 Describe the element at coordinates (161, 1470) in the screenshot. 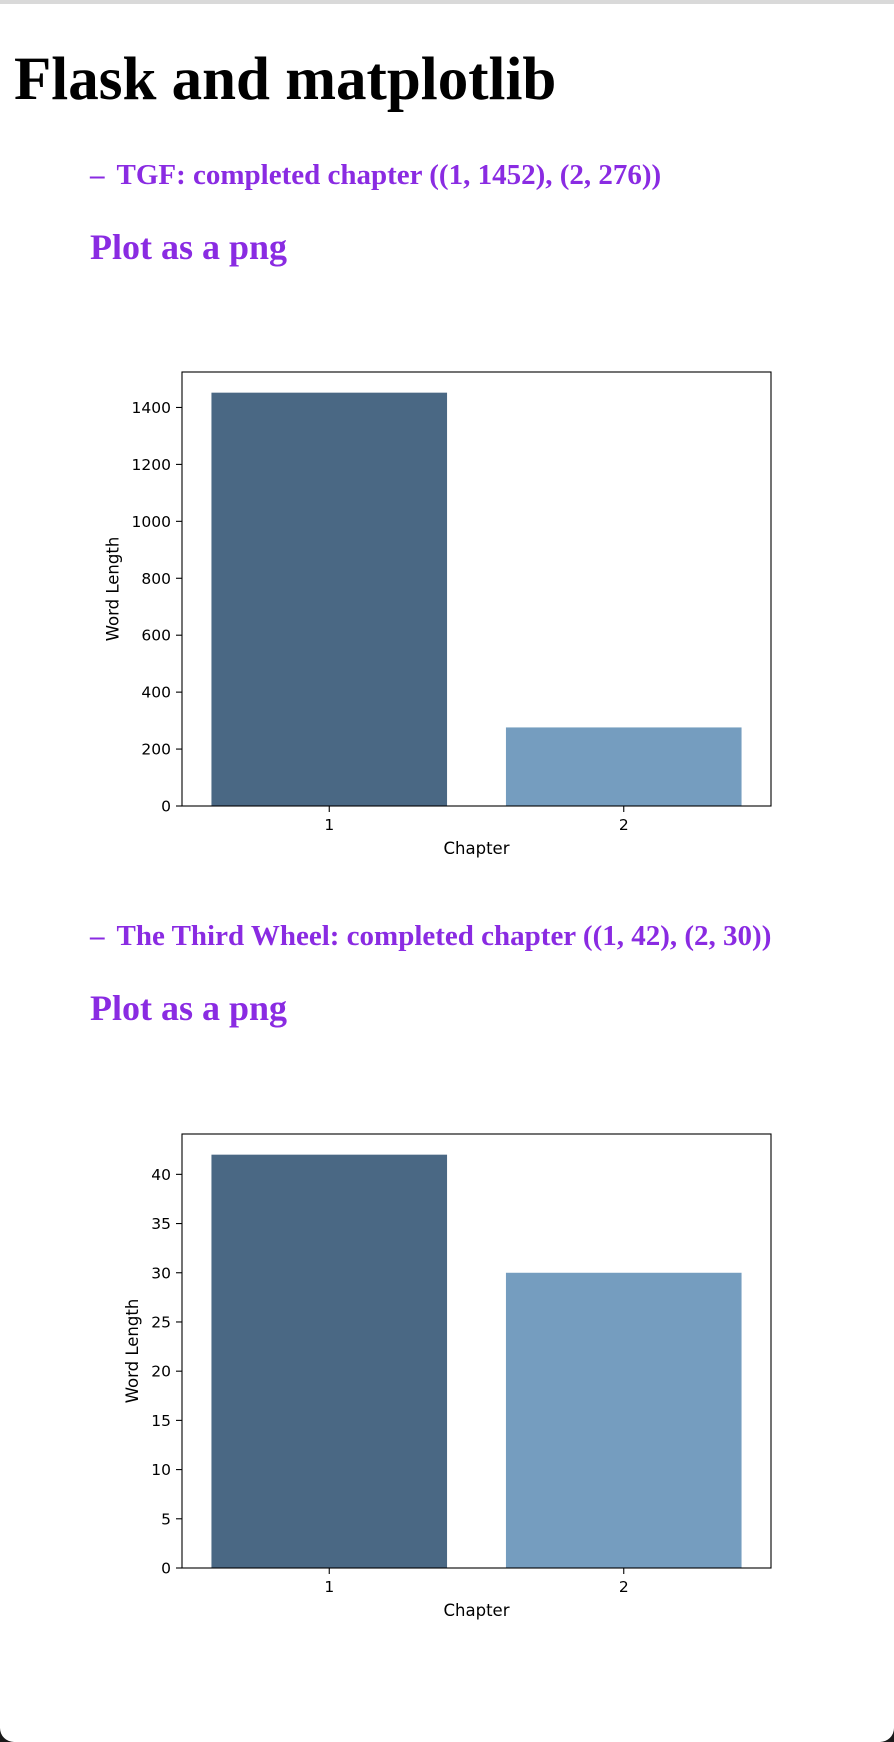

I see `y-tick-label: 10` at that location.